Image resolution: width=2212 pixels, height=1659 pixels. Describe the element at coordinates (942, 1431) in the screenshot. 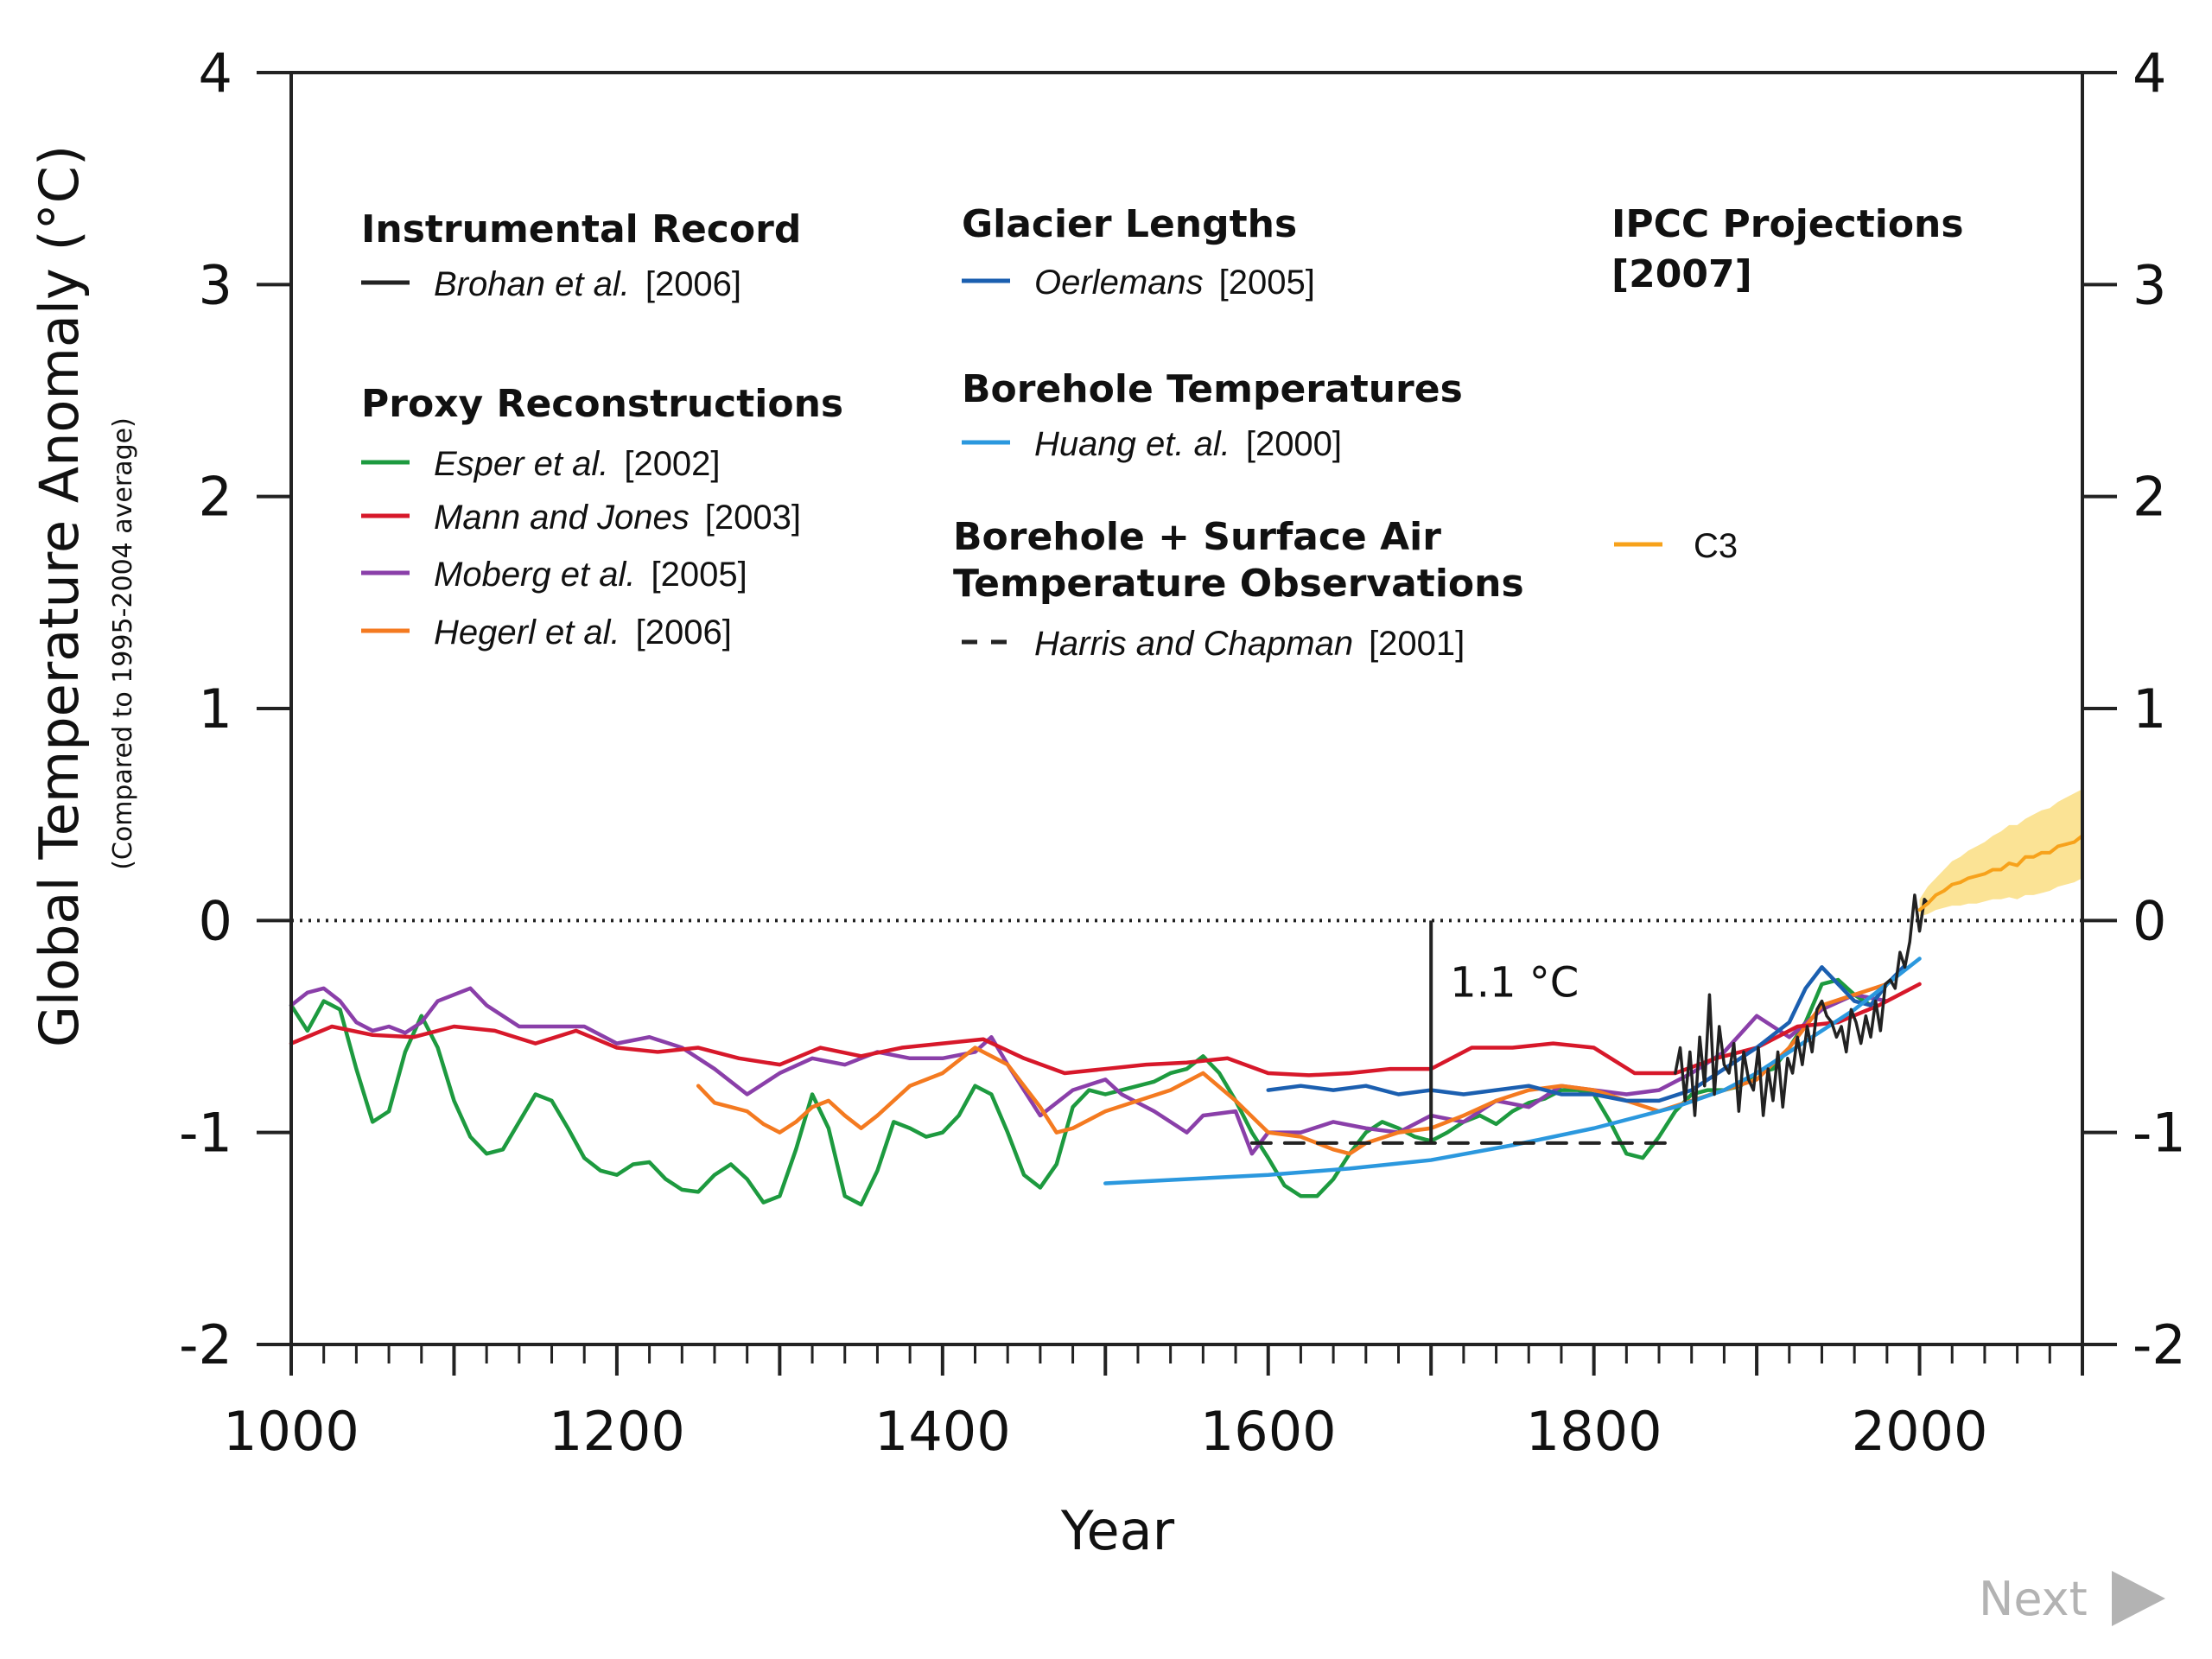

I see `x-tick-label: 1400` at that location.